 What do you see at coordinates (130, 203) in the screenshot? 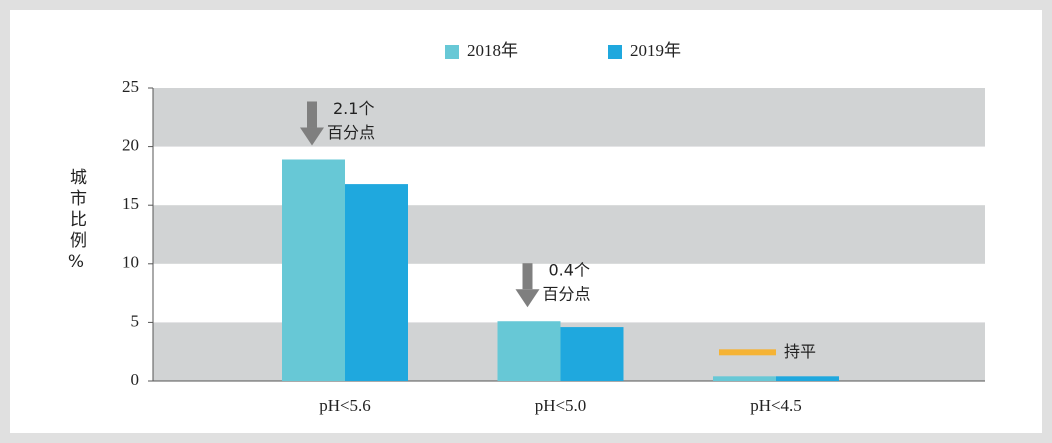
I see `y-tick-label: 15` at bounding box center [130, 203].